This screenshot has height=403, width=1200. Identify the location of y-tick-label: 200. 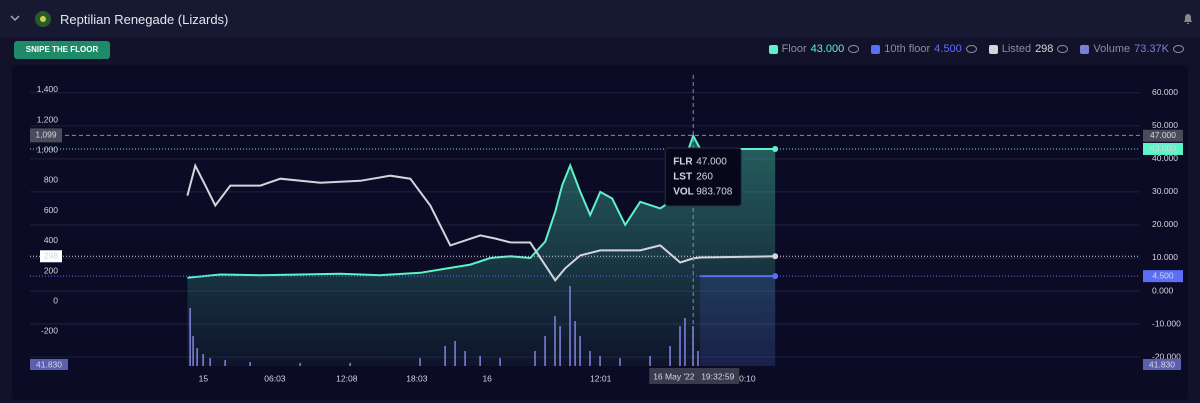
(51, 270).